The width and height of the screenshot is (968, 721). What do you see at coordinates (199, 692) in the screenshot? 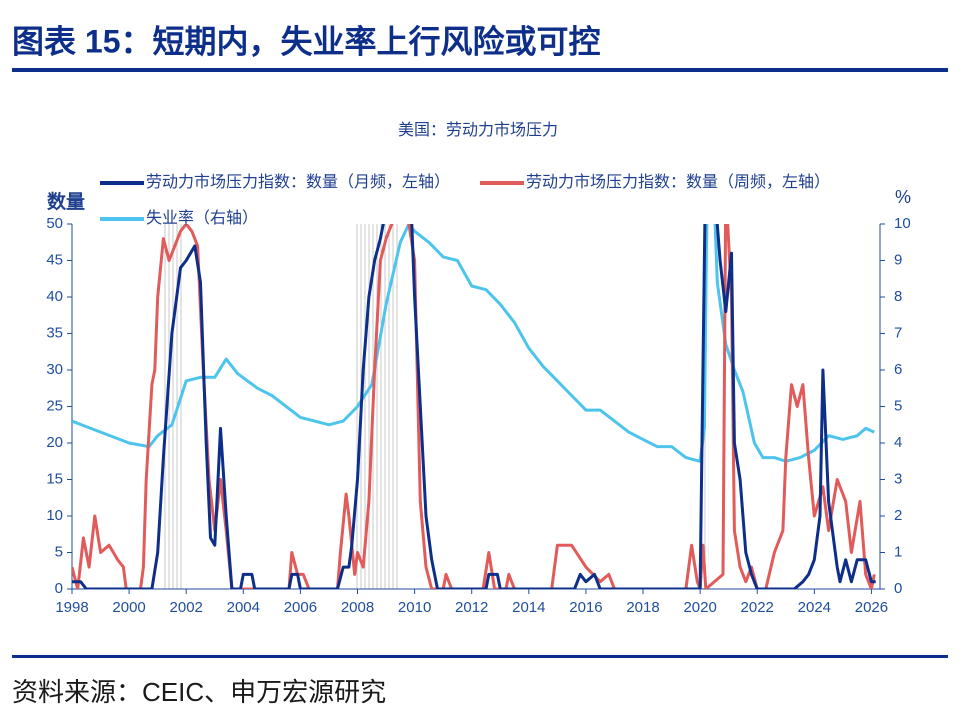
I see `source-note: 资料来源：CEIC、申万宏源研究` at bounding box center [199, 692].